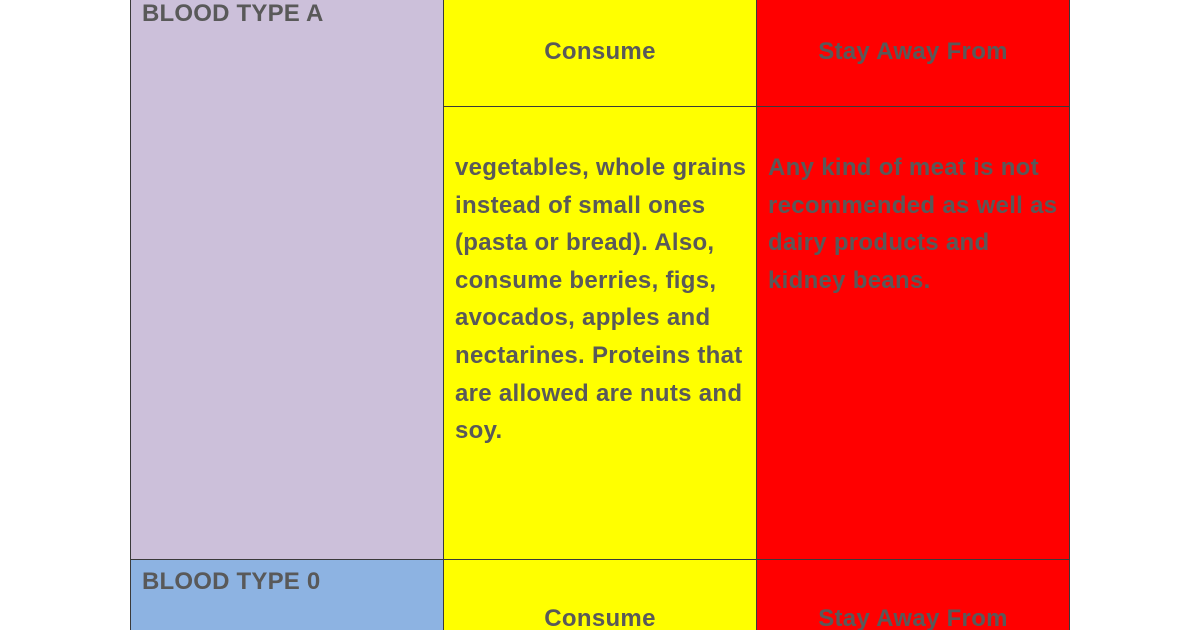 The height and width of the screenshot is (630, 1200). Describe the element at coordinates (231, 581) in the screenshot. I see `blood-type-0-label: BLOOD TYPE 0` at that location.